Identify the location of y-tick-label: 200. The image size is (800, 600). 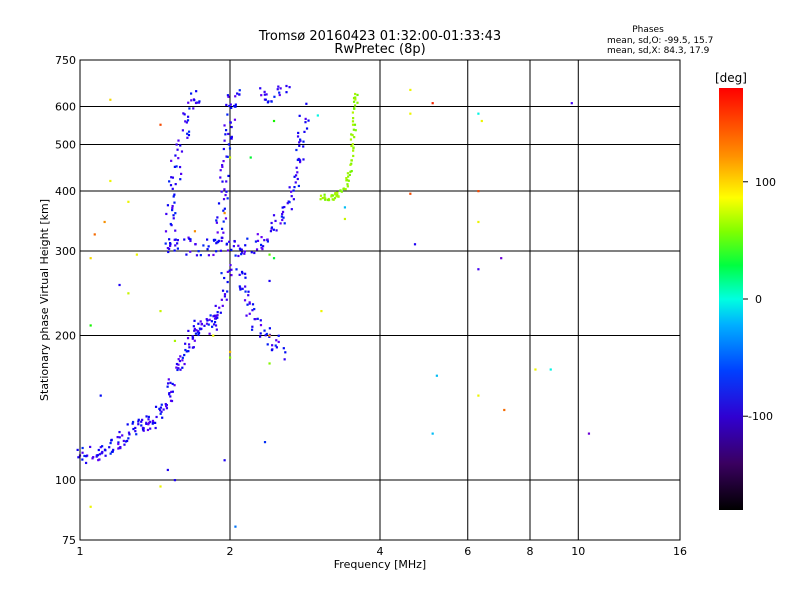
(65, 336).